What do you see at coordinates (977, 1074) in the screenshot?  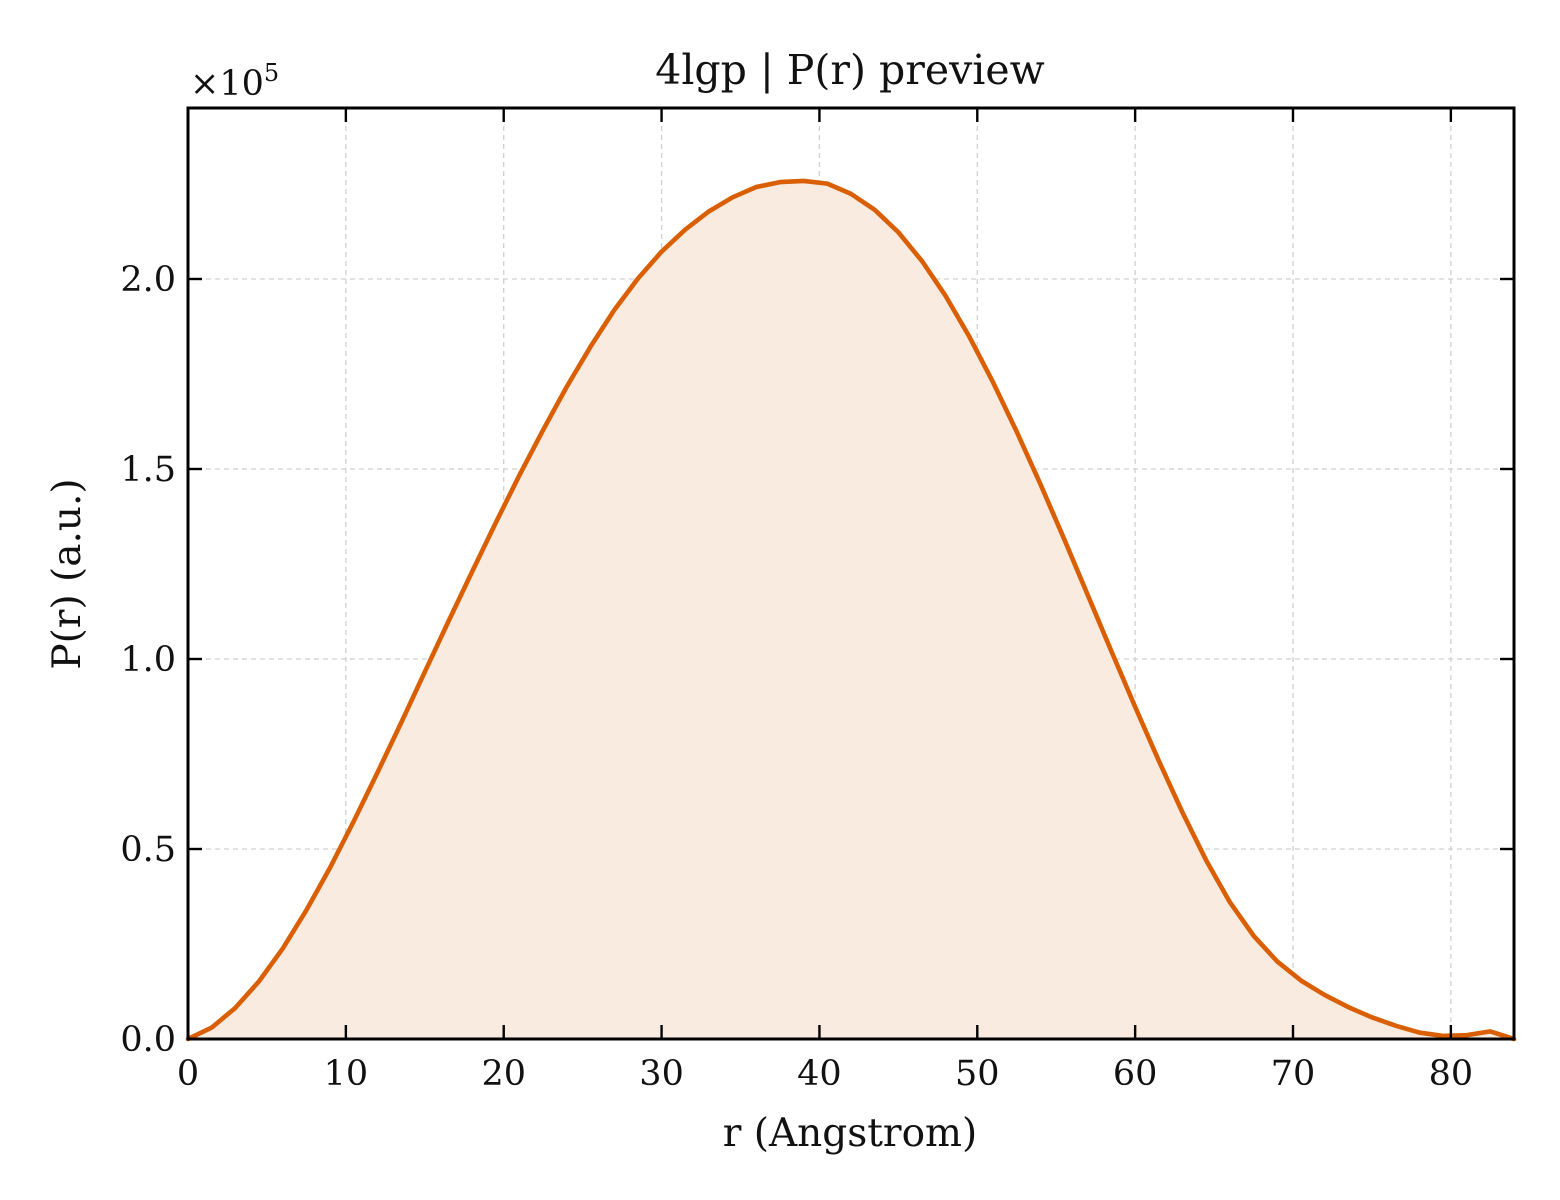 I see `x-tick-label: 50` at bounding box center [977, 1074].